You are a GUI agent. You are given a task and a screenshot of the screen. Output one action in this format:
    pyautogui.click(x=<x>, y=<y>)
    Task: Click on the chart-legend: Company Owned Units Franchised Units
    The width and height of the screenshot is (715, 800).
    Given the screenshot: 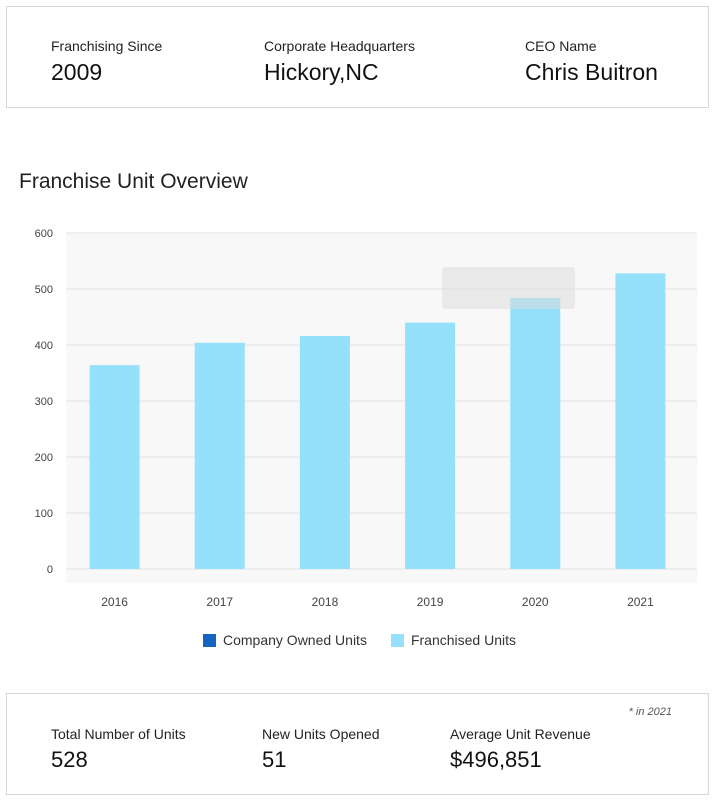 What is the action you would take?
    pyautogui.click(x=359, y=640)
    